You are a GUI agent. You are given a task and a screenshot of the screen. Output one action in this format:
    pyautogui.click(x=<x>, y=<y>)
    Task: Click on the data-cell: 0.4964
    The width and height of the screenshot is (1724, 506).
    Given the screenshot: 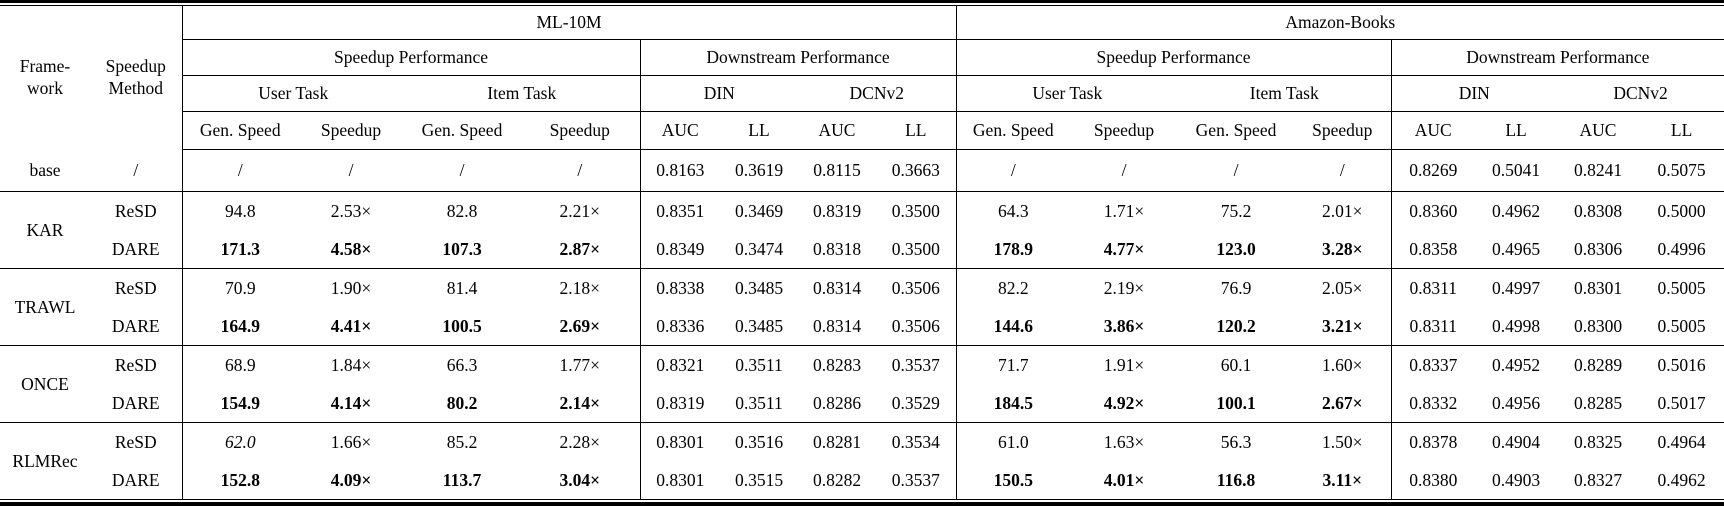 What is the action you would take?
    pyautogui.click(x=1681, y=441)
    